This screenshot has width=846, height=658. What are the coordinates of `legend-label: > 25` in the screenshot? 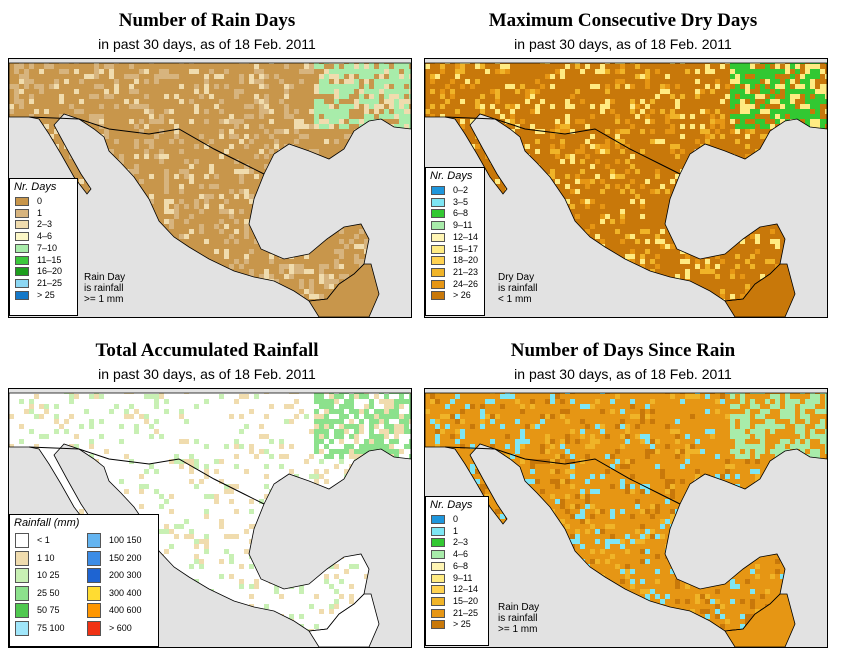 It's located at (462, 624).